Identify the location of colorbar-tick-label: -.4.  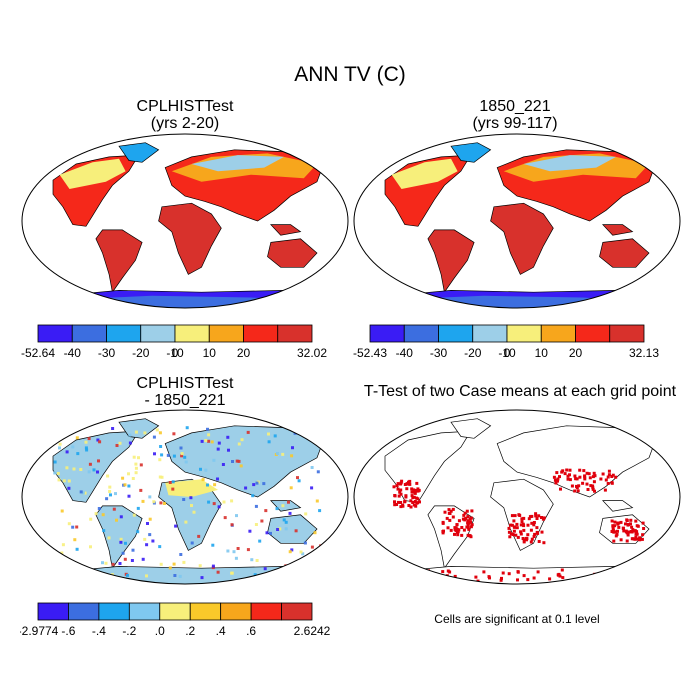
(99, 631).